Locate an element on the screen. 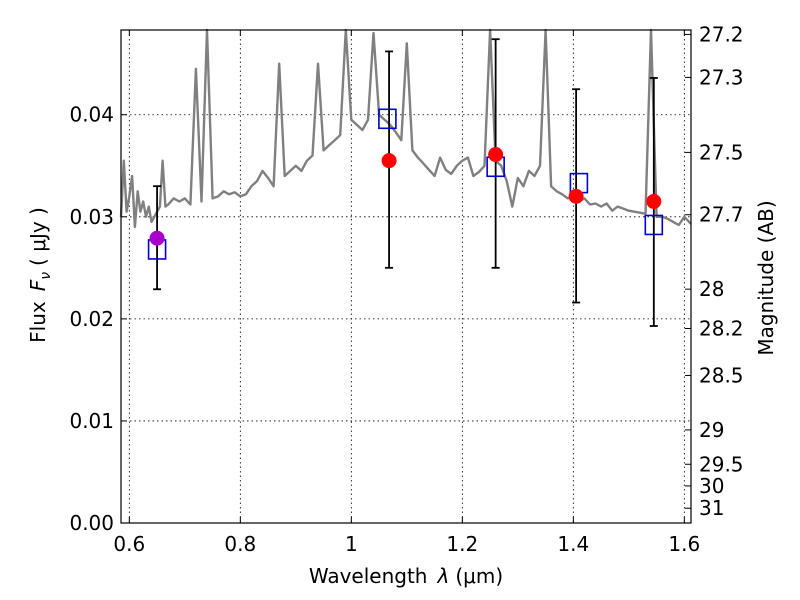 The width and height of the screenshot is (800, 600). y-axis-label-subscript: ν is located at coordinates (46, 276).